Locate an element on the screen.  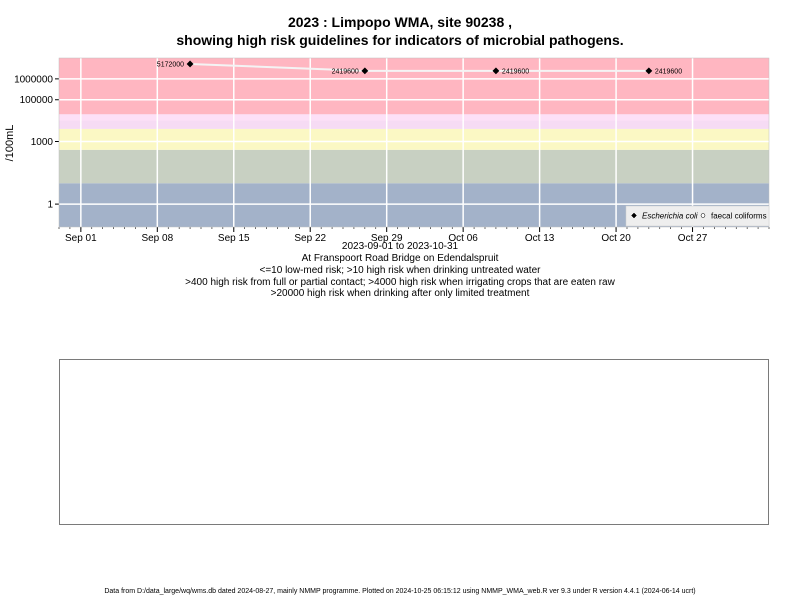
risk-band-extra is located at coordinates (414, 117).